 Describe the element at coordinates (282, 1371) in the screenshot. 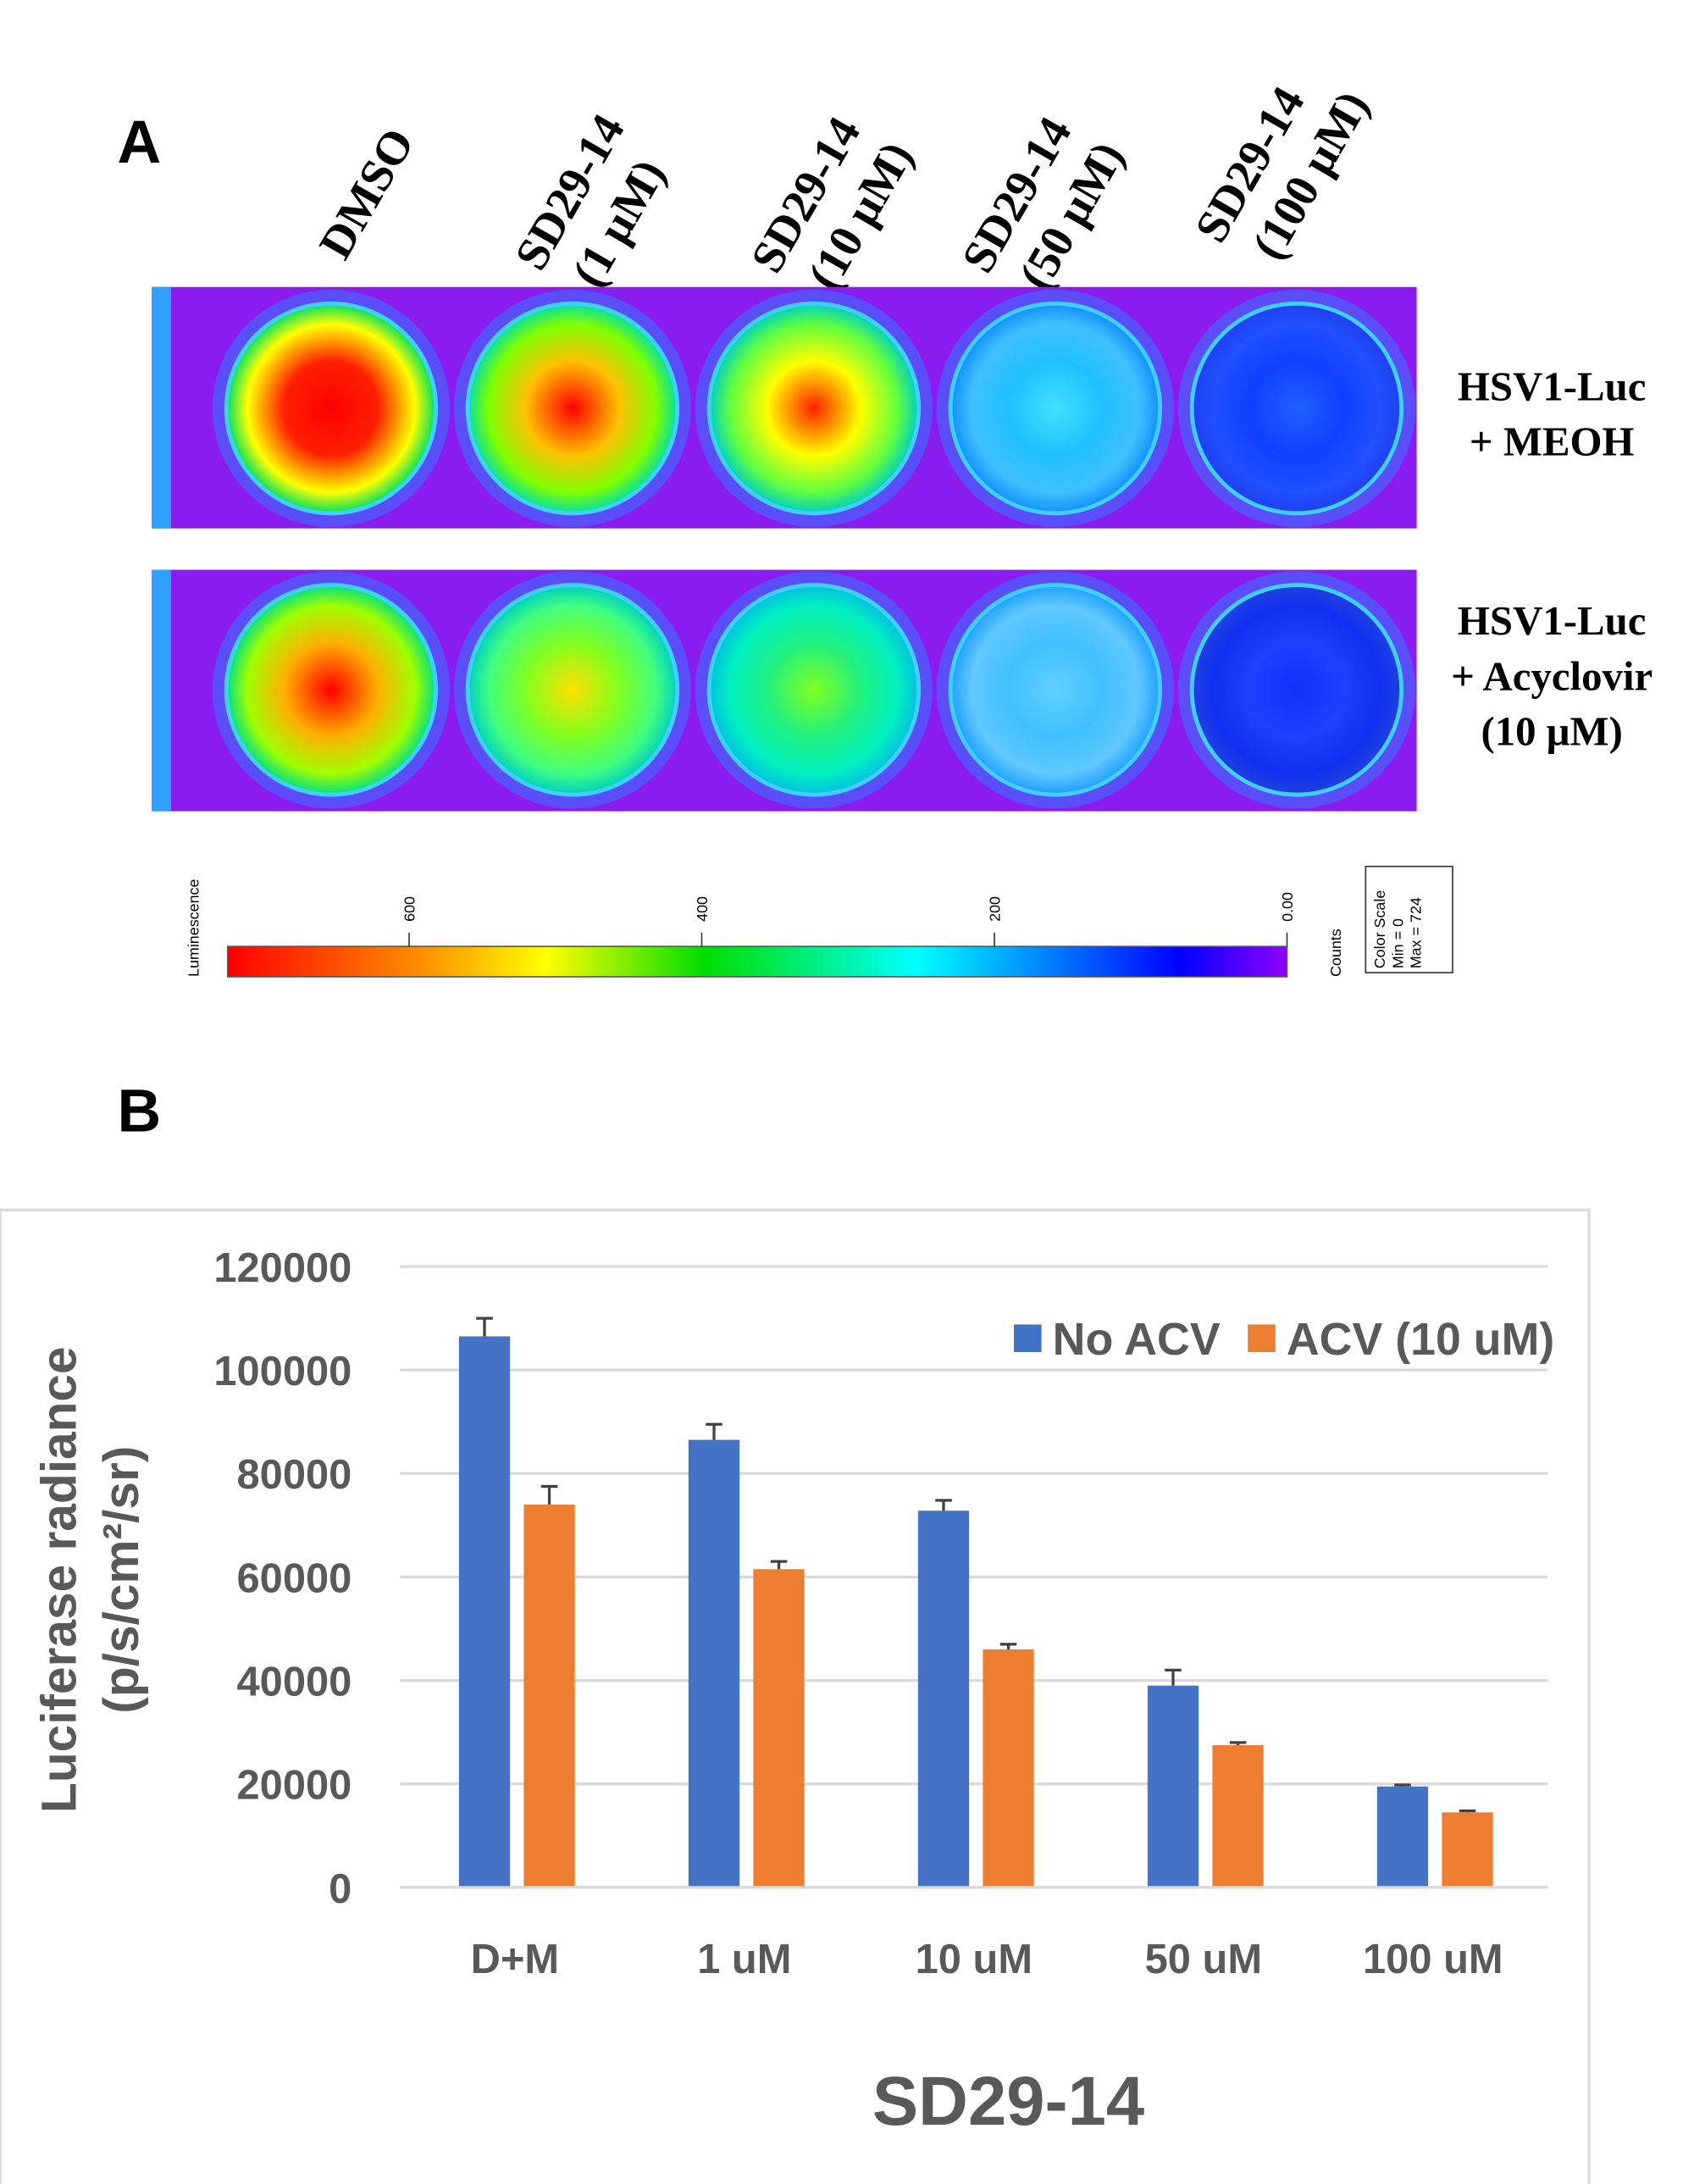

I see `y-tick-label: 100000` at that location.